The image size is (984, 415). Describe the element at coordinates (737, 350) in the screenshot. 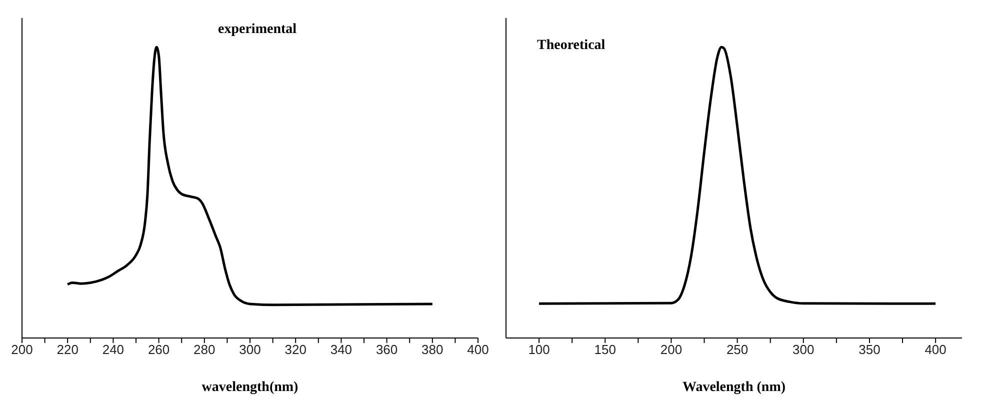

I see `x-tick-label: 250` at that location.